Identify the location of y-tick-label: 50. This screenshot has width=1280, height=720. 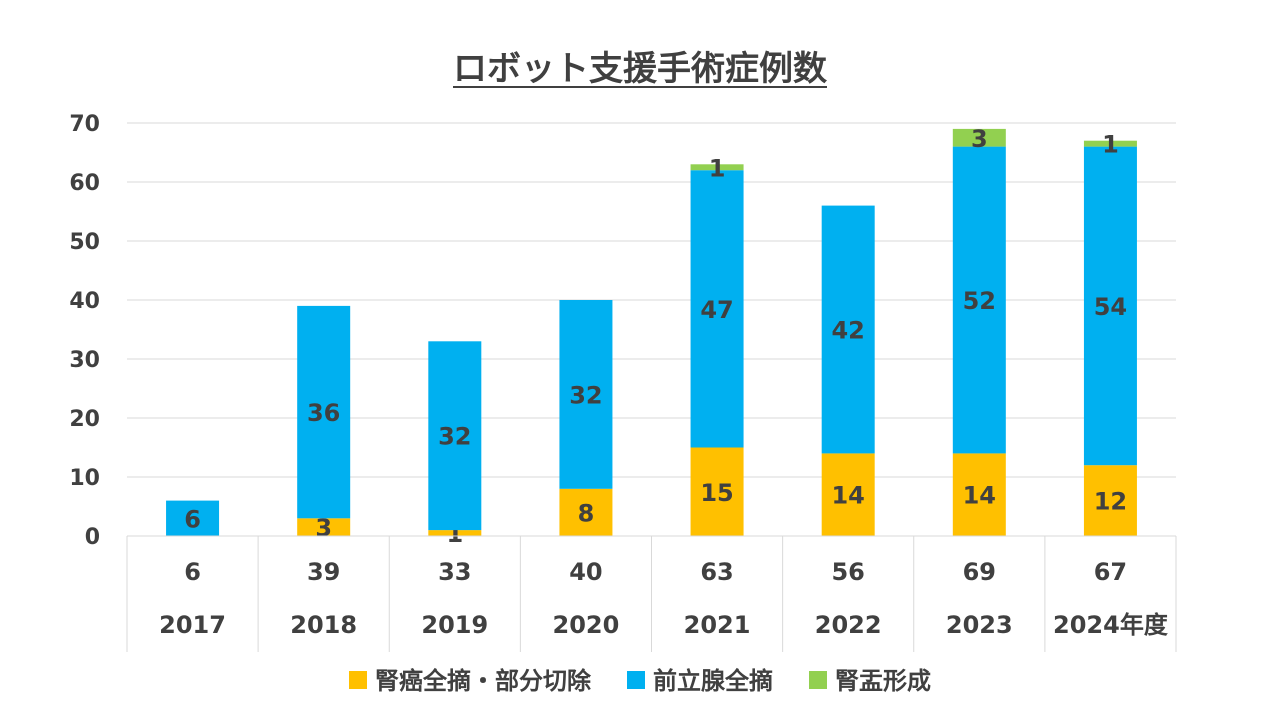
(84, 242).